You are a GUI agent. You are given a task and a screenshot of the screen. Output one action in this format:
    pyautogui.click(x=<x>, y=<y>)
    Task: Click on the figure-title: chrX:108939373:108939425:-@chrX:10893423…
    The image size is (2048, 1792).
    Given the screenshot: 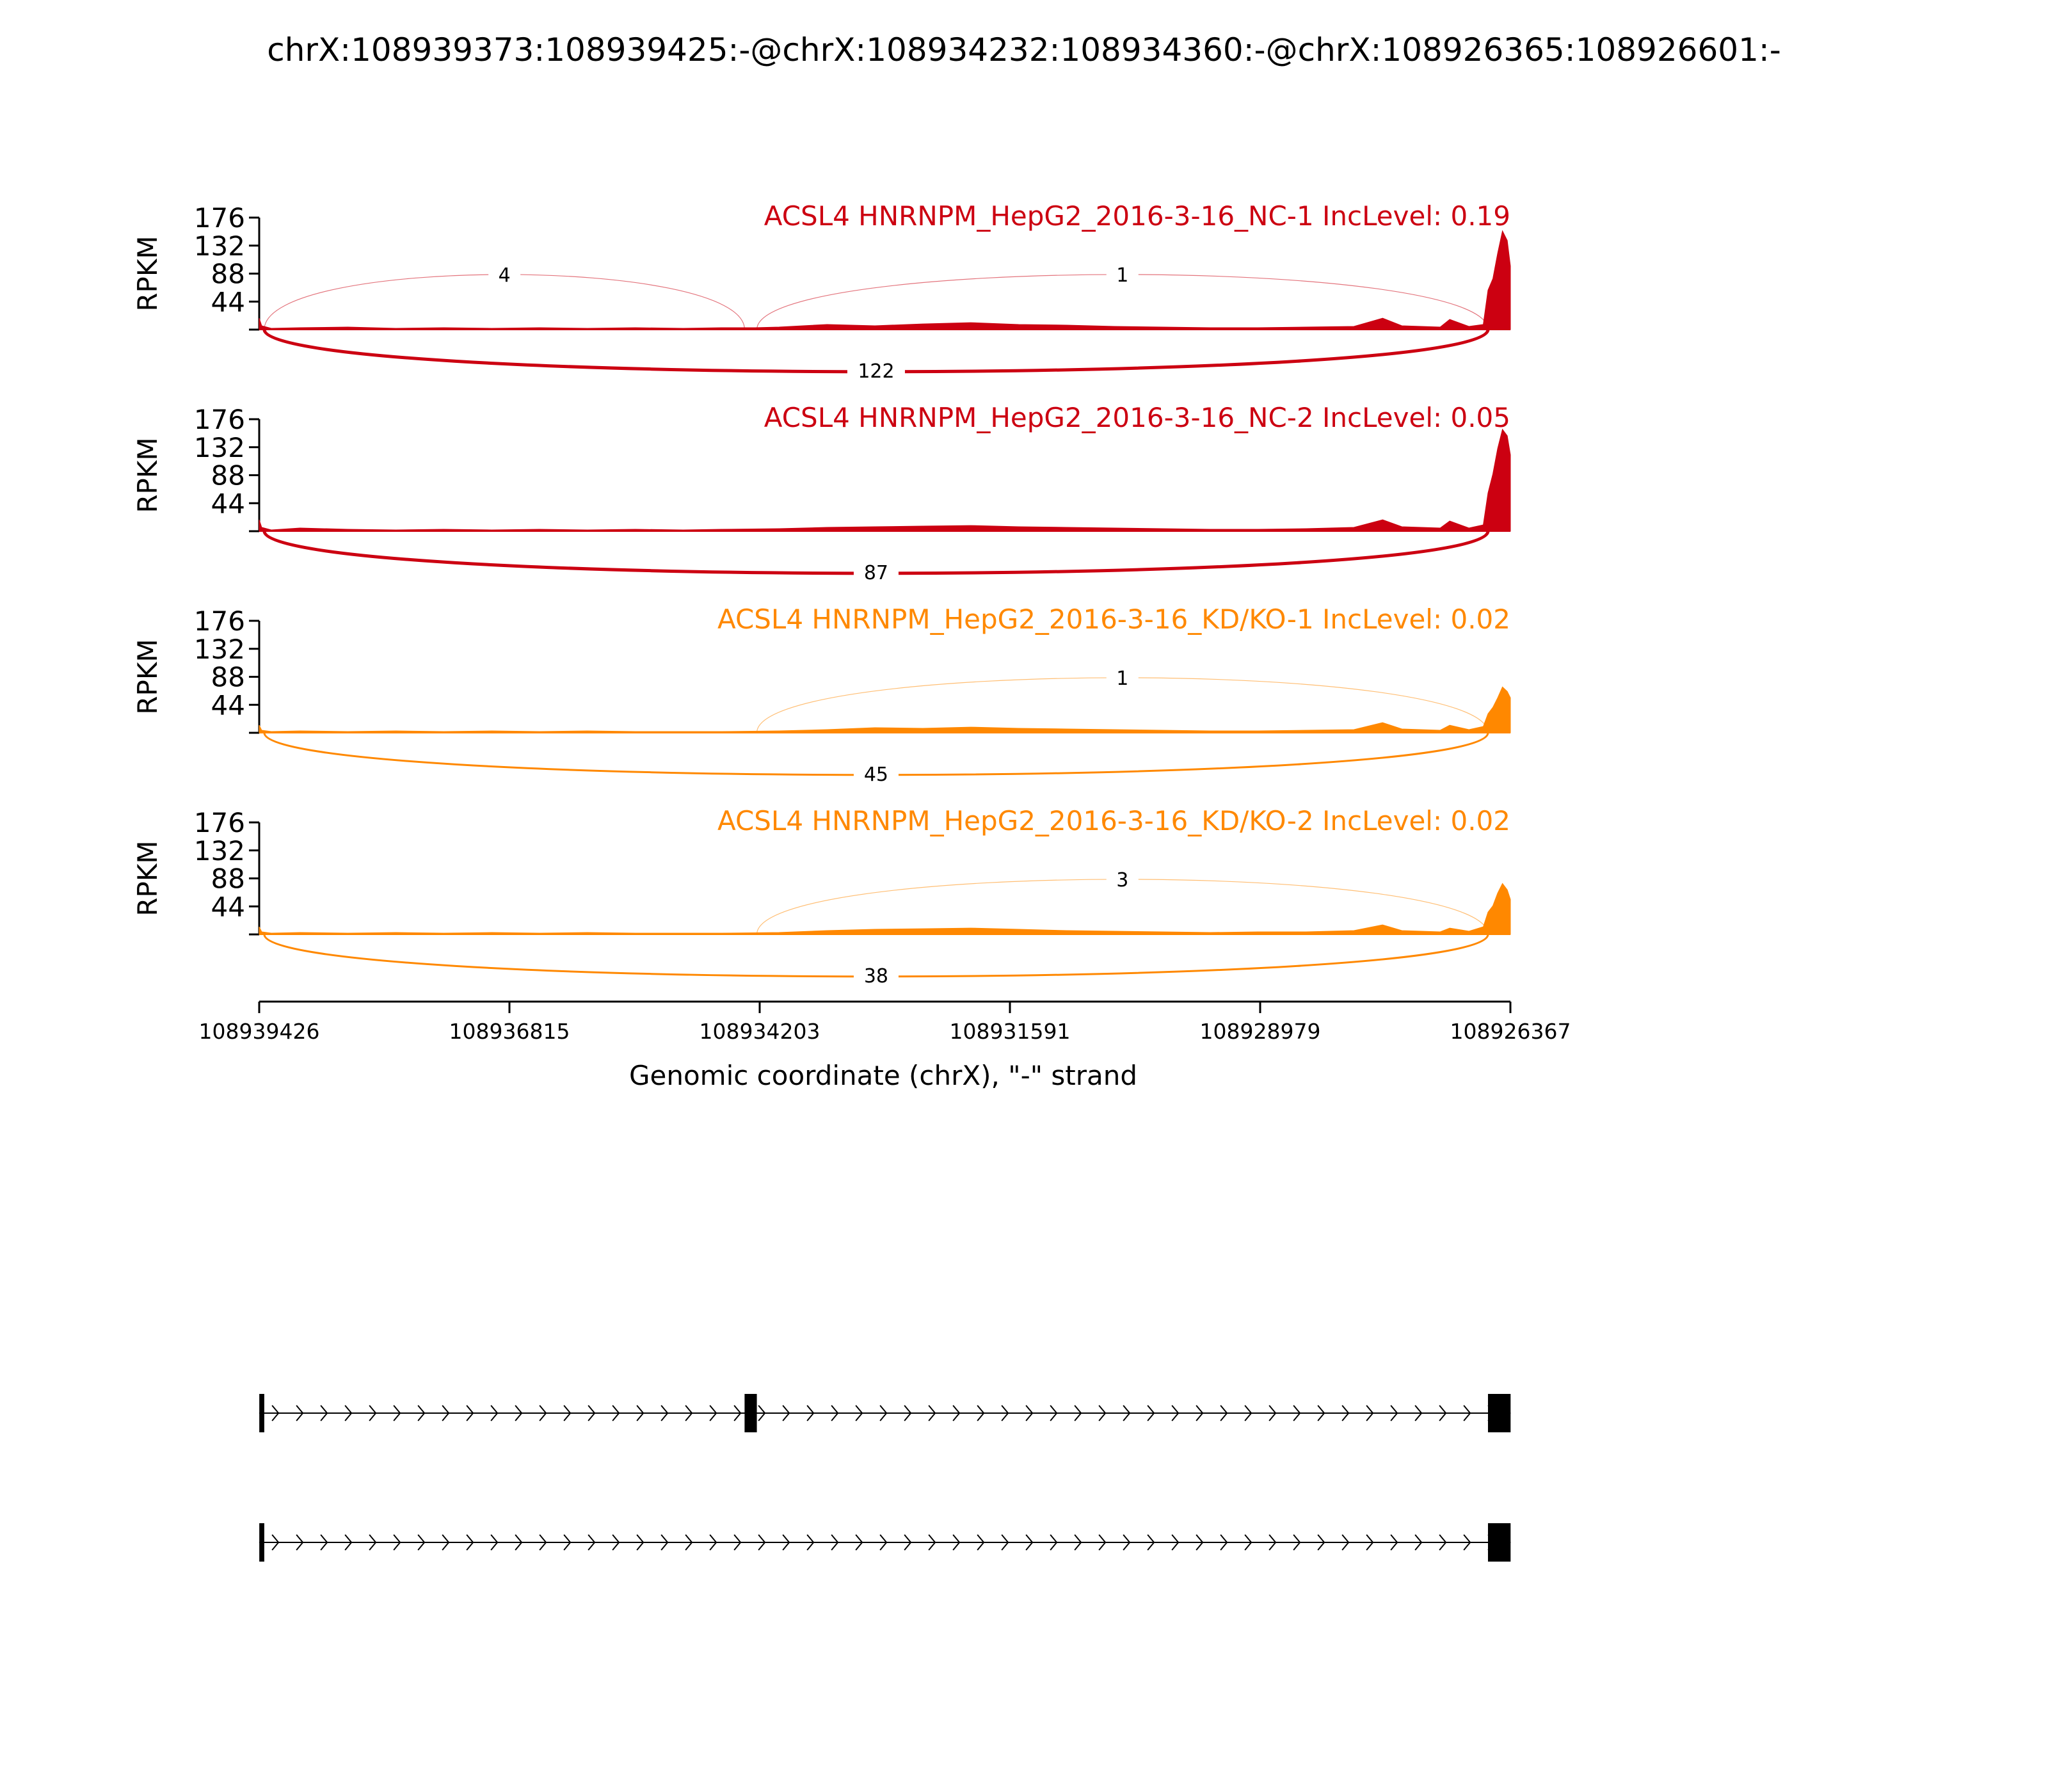 What is the action you would take?
    pyautogui.click(x=1024, y=49)
    